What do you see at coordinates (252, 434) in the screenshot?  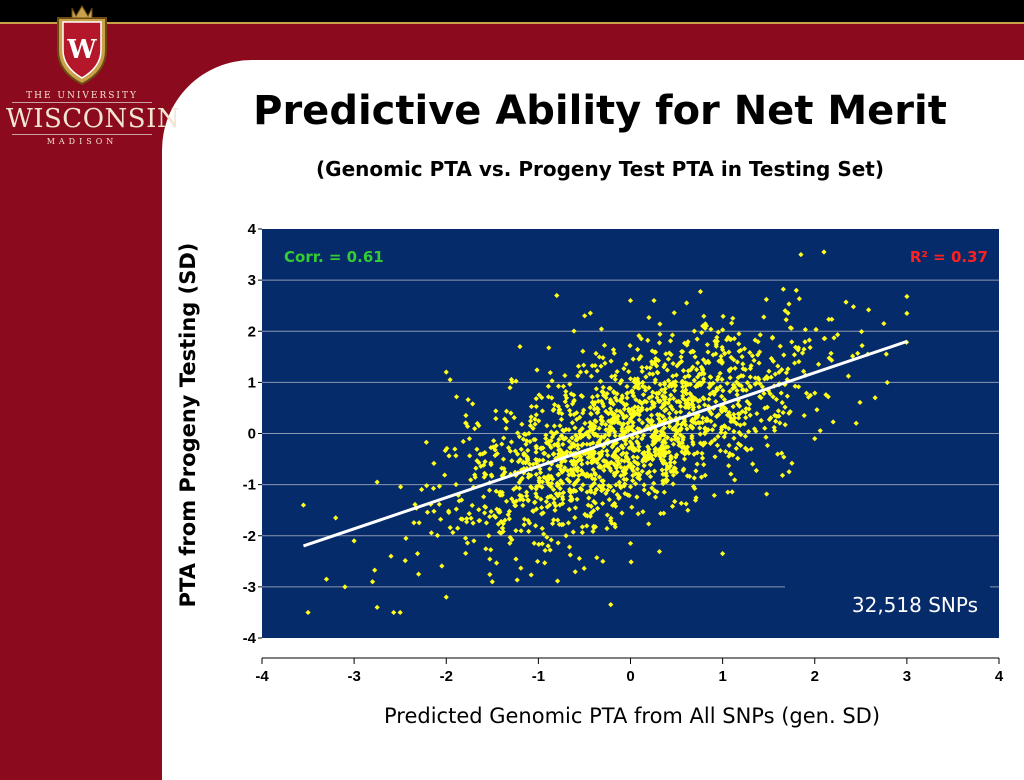 I see `y-tick-label: 0` at bounding box center [252, 434].